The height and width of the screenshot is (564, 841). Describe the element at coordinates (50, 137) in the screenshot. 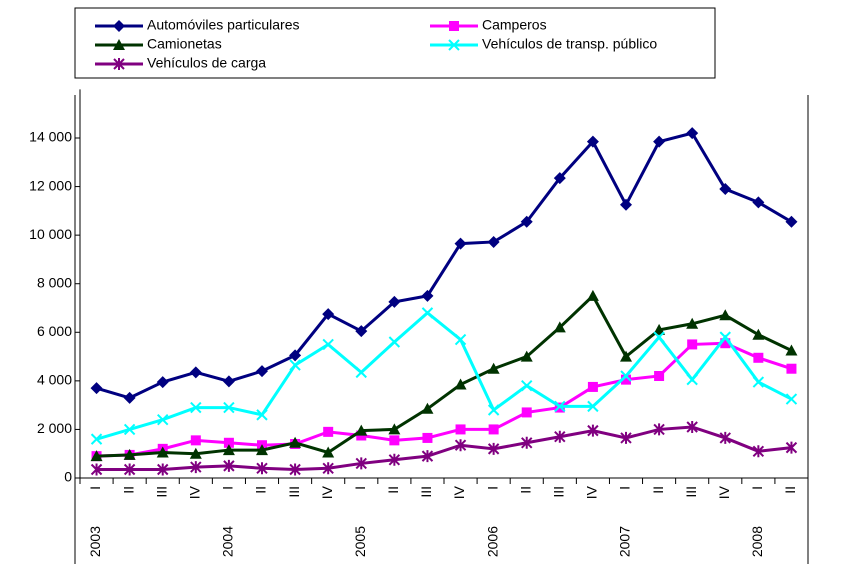

I see `y-tick-label: 14 000` at that location.